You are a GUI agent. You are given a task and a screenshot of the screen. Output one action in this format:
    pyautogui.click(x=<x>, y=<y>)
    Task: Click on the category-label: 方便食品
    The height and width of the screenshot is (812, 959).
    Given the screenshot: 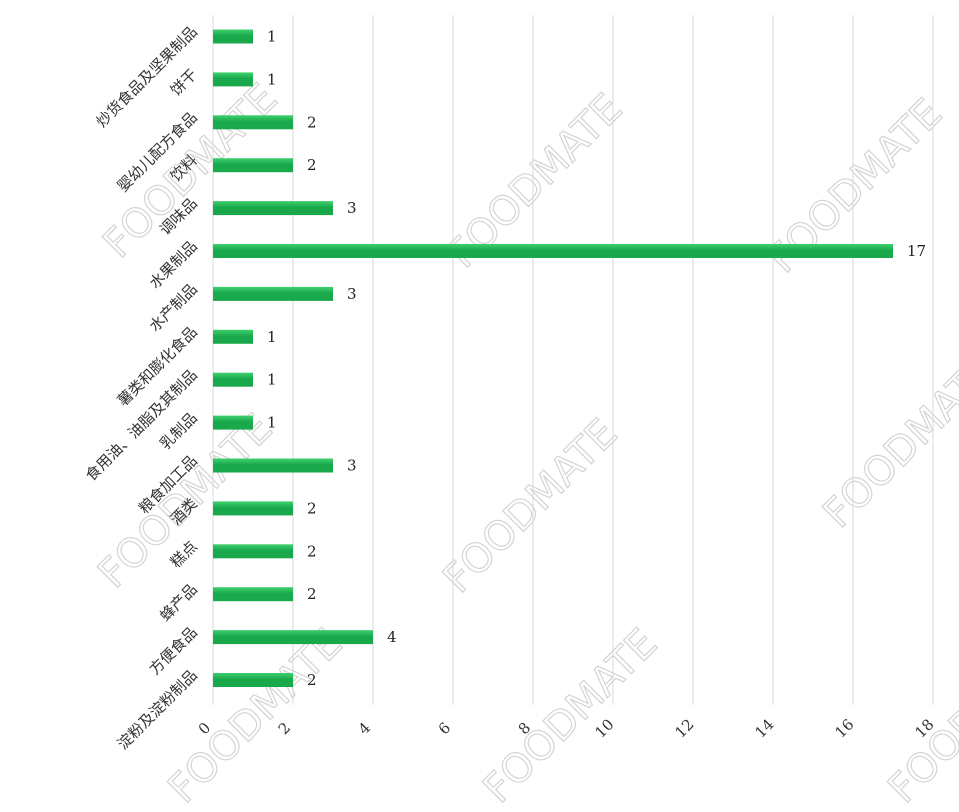 What is the action you would take?
    pyautogui.click(x=173, y=650)
    